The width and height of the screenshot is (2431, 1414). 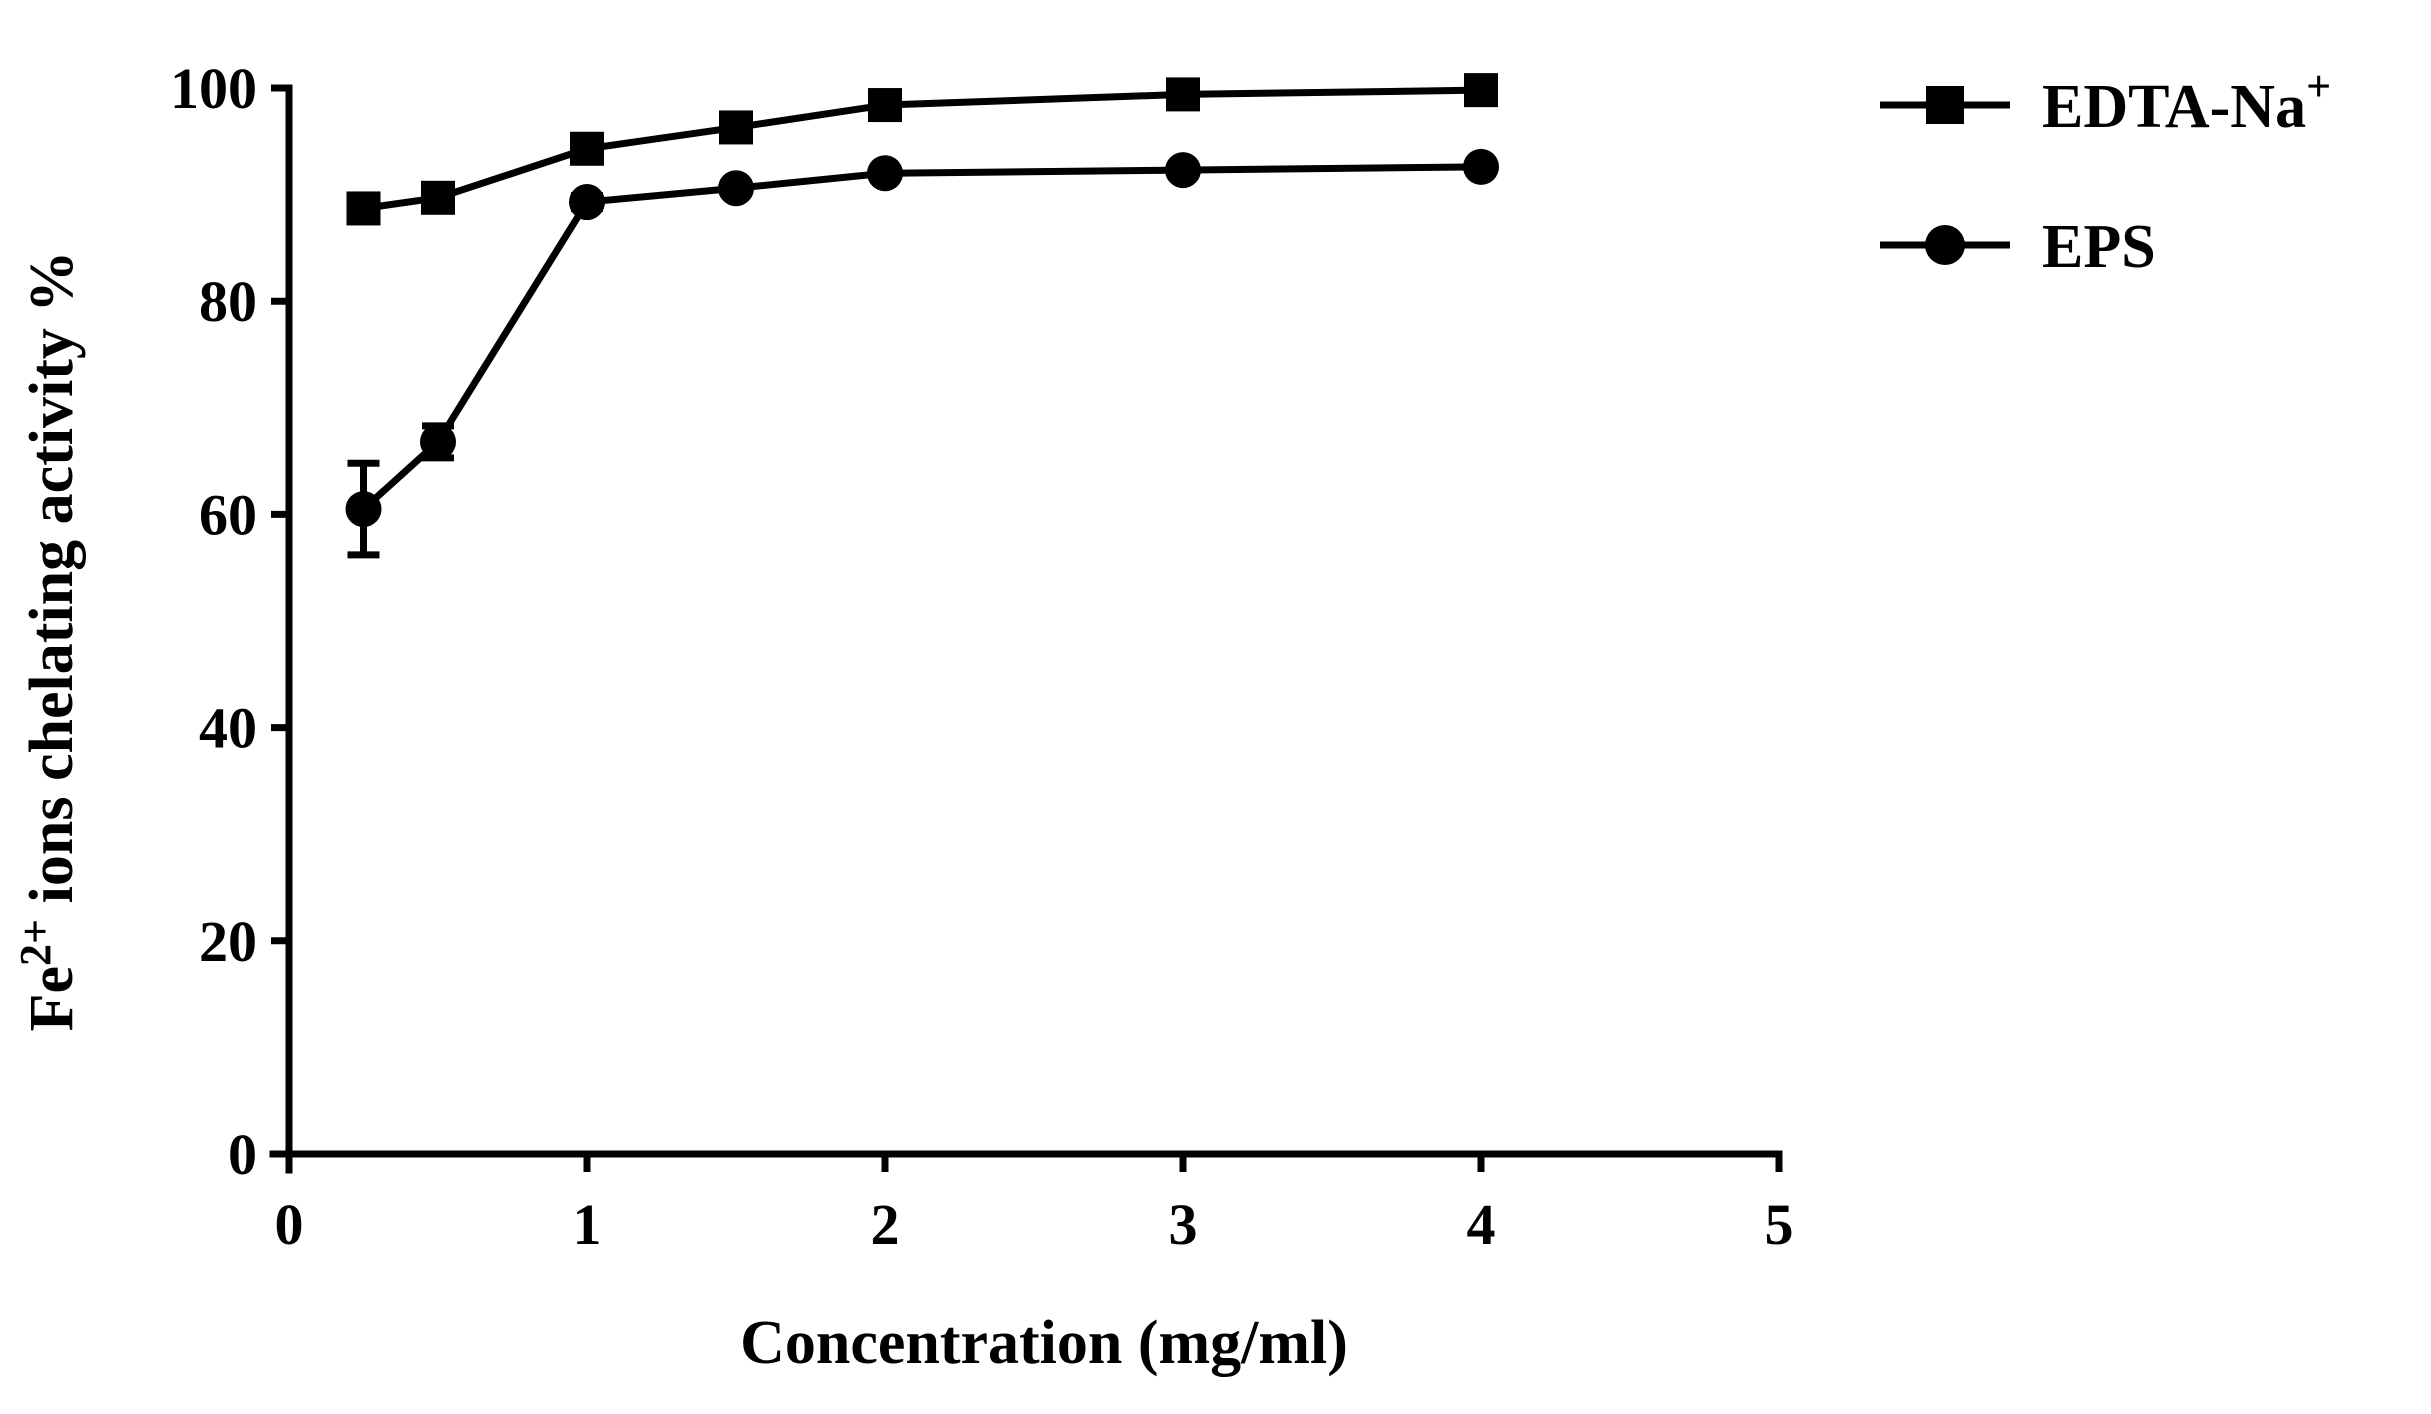 What do you see at coordinates (1044, 1343) in the screenshot?
I see `x-axis-title: Concentration (mg/ml)` at bounding box center [1044, 1343].